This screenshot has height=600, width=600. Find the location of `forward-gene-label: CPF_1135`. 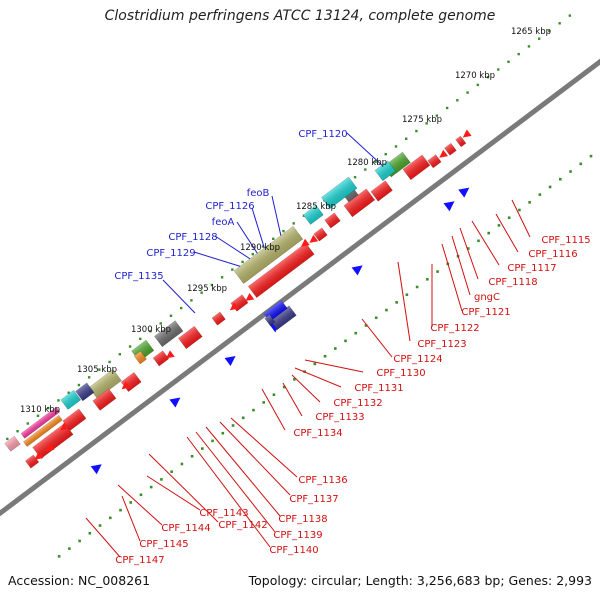

forward-gene-label: CPF_1135 is located at coordinates (138, 276).